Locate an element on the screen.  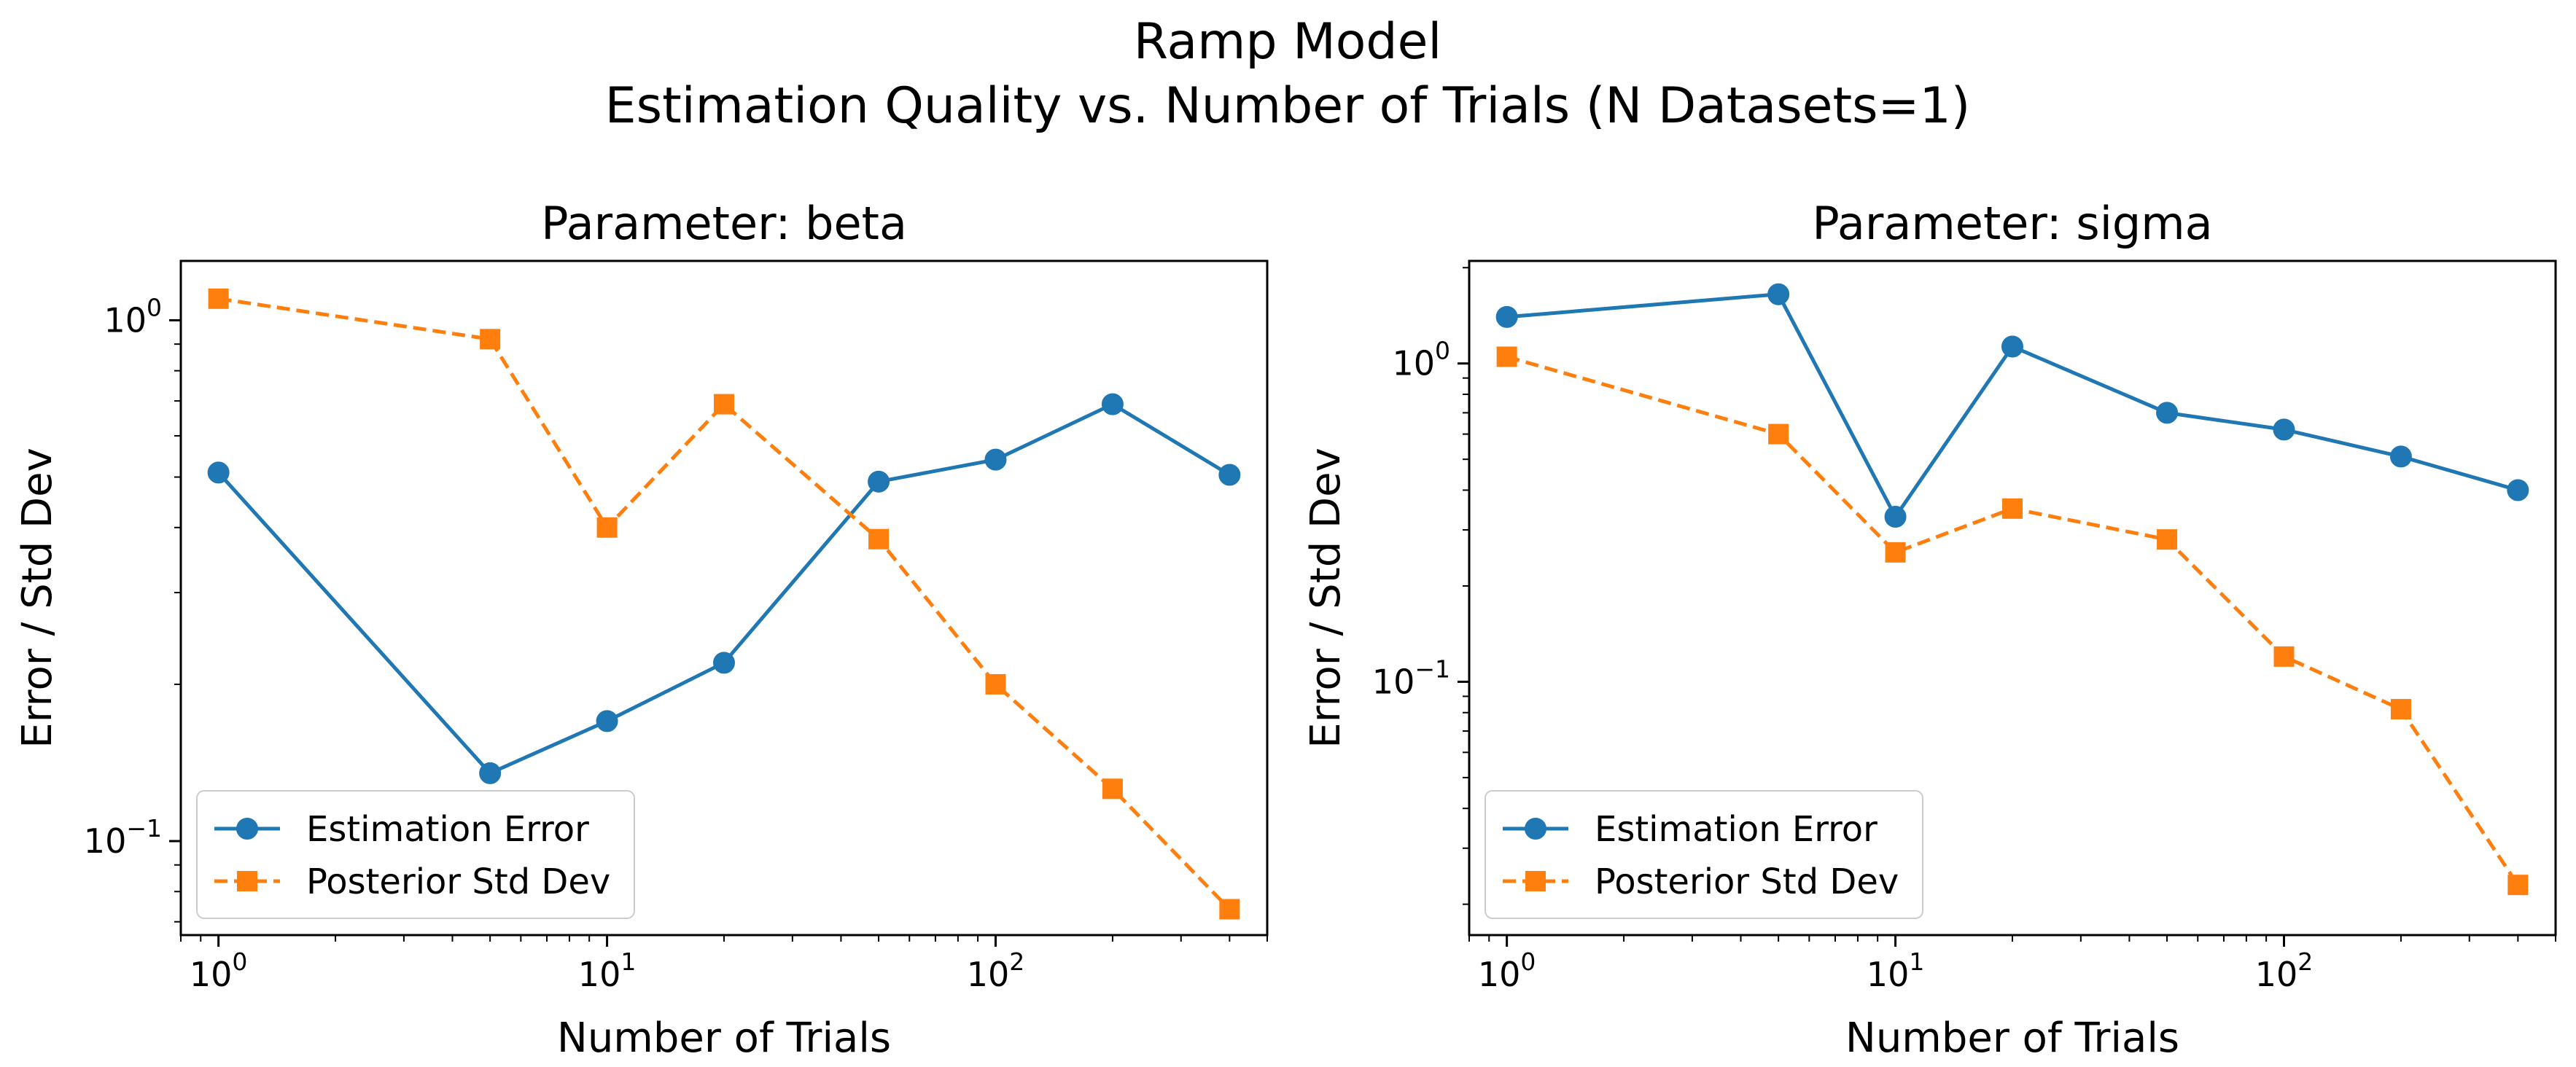
subplot-title: Parameter: beta is located at coordinates (724, 223).